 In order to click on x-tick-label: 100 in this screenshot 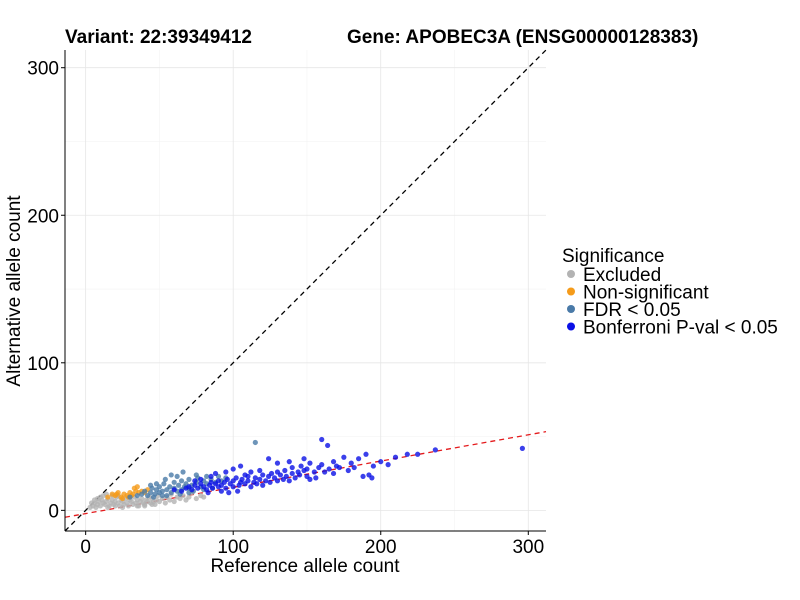, I will do `click(233, 547)`.